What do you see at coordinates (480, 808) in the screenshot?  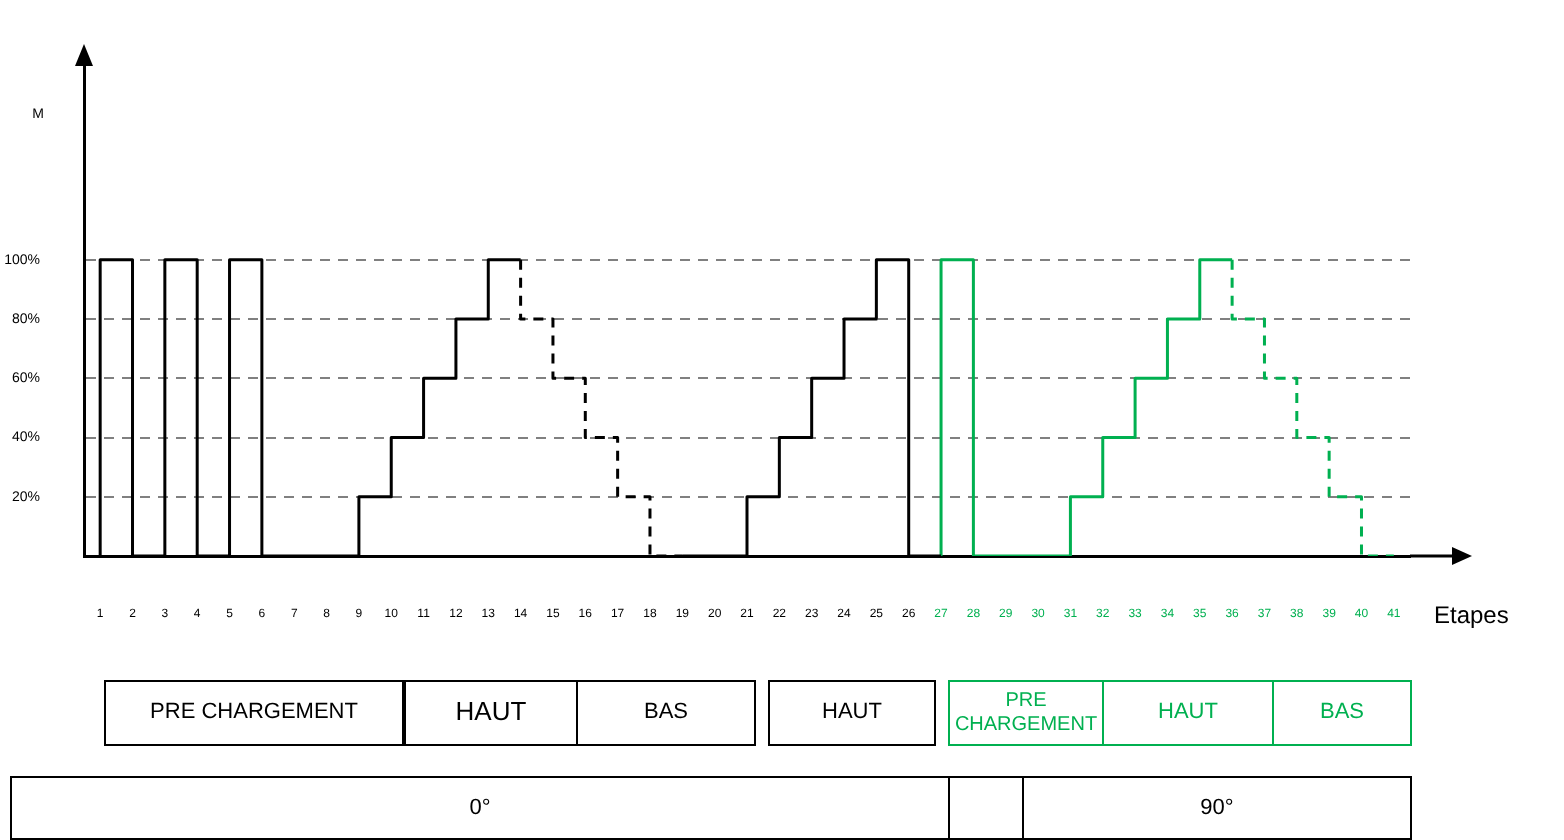 I see `table-cell: 0°` at bounding box center [480, 808].